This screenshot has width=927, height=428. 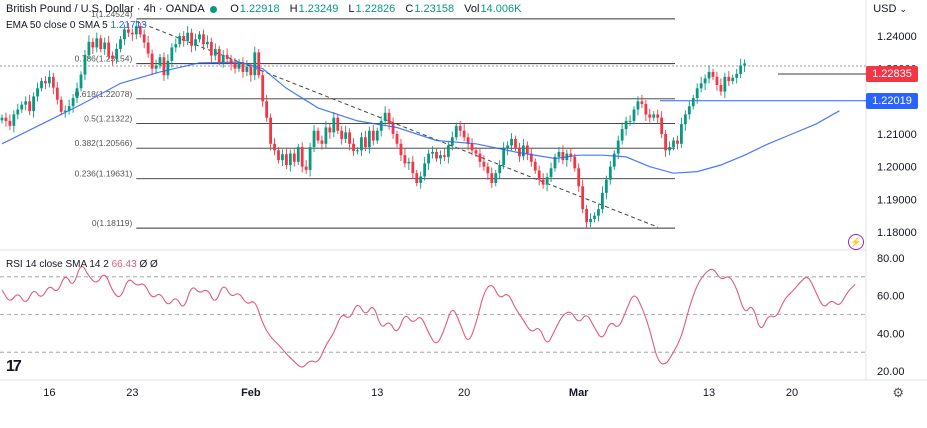 What do you see at coordinates (903, 9) in the screenshot?
I see `chevron-down-icon: ⌄` at bounding box center [903, 9].